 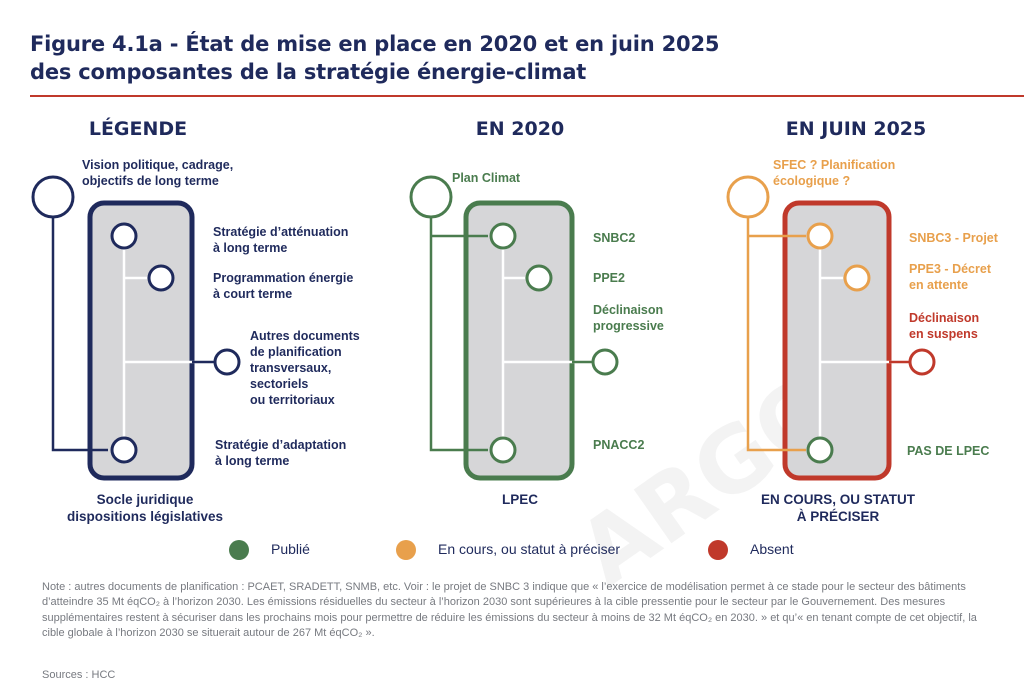 I want to click on circle-2020-top, so click(x=431, y=197).